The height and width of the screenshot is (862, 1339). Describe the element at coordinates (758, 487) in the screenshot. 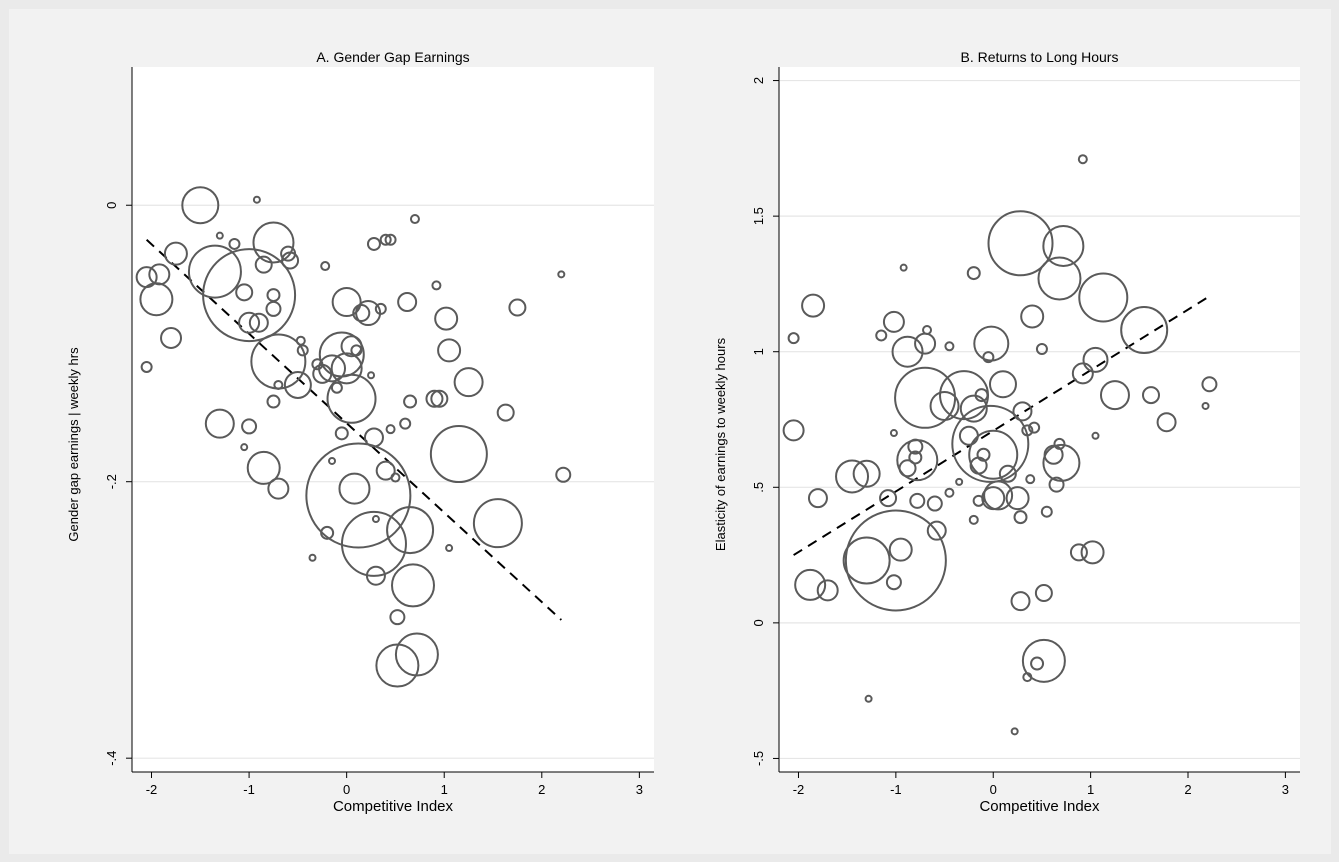

I see `panel-b-y-tick-label: .5` at that location.